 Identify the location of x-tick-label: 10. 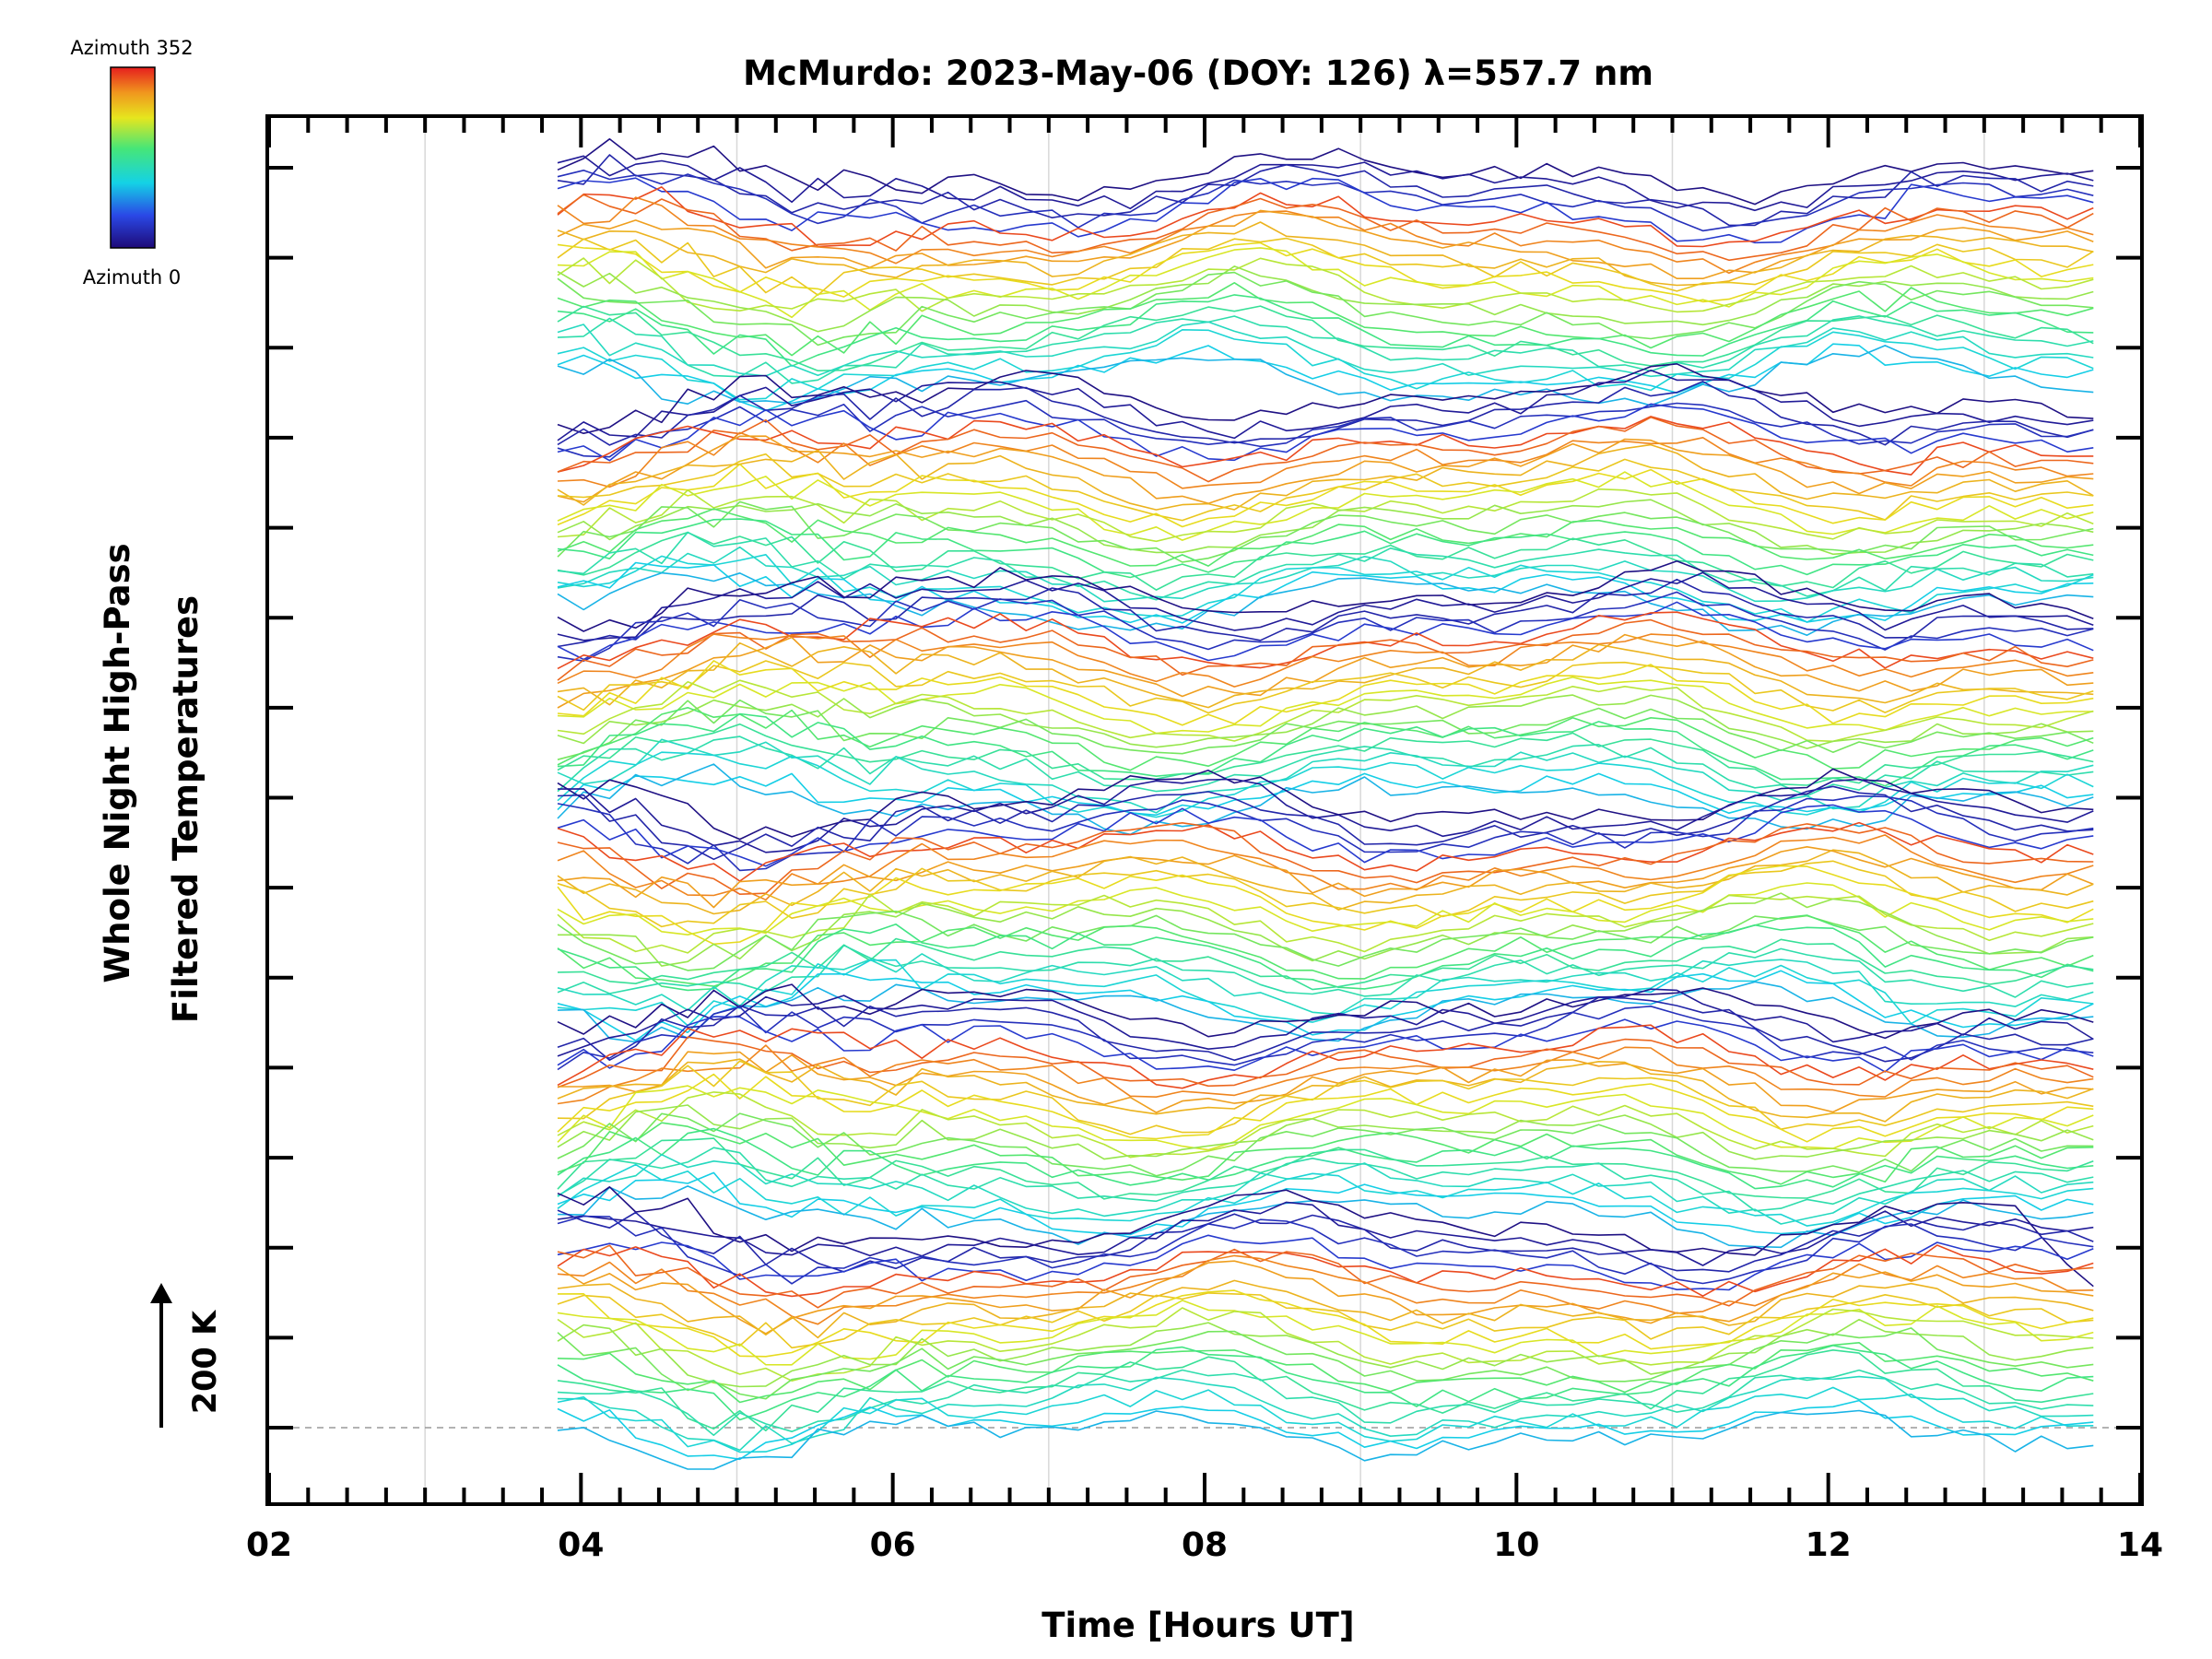
(1516, 1545).